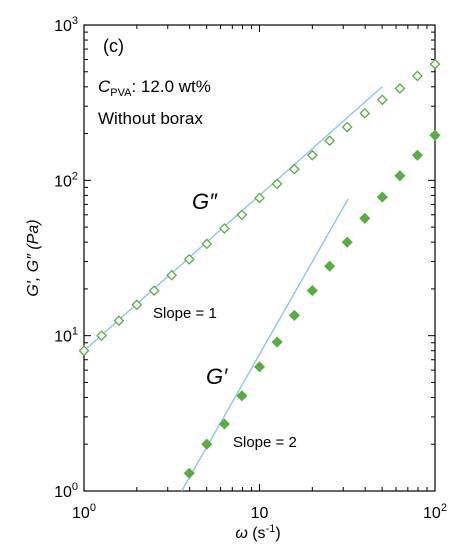 The image size is (467, 550). What do you see at coordinates (66, 25) in the screenshot?
I see `y-tick-label: 10³` at bounding box center [66, 25].